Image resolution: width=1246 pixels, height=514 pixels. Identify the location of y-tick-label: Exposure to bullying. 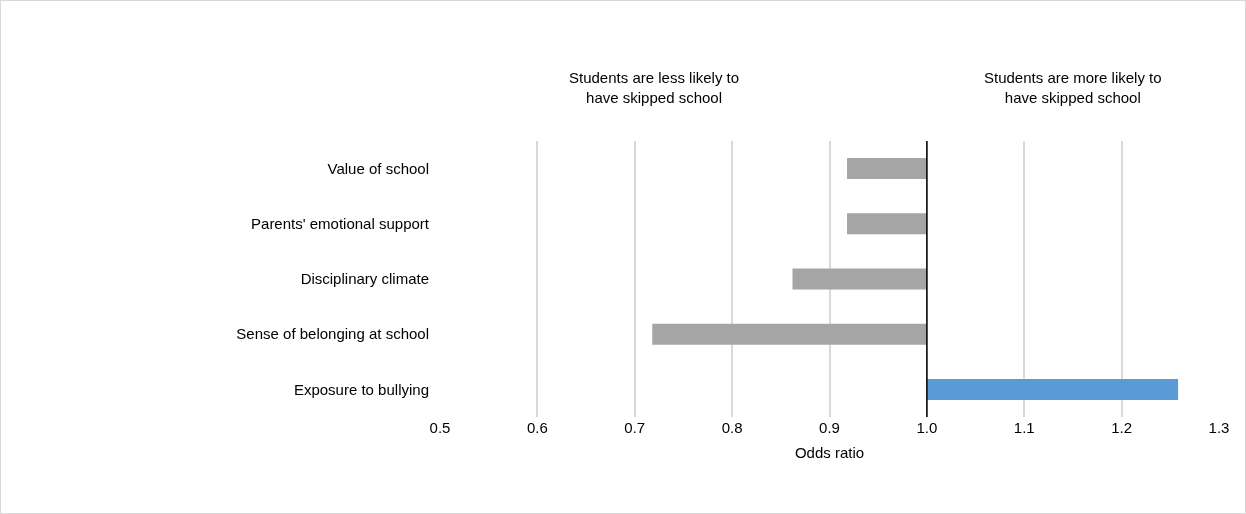
(361, 389).